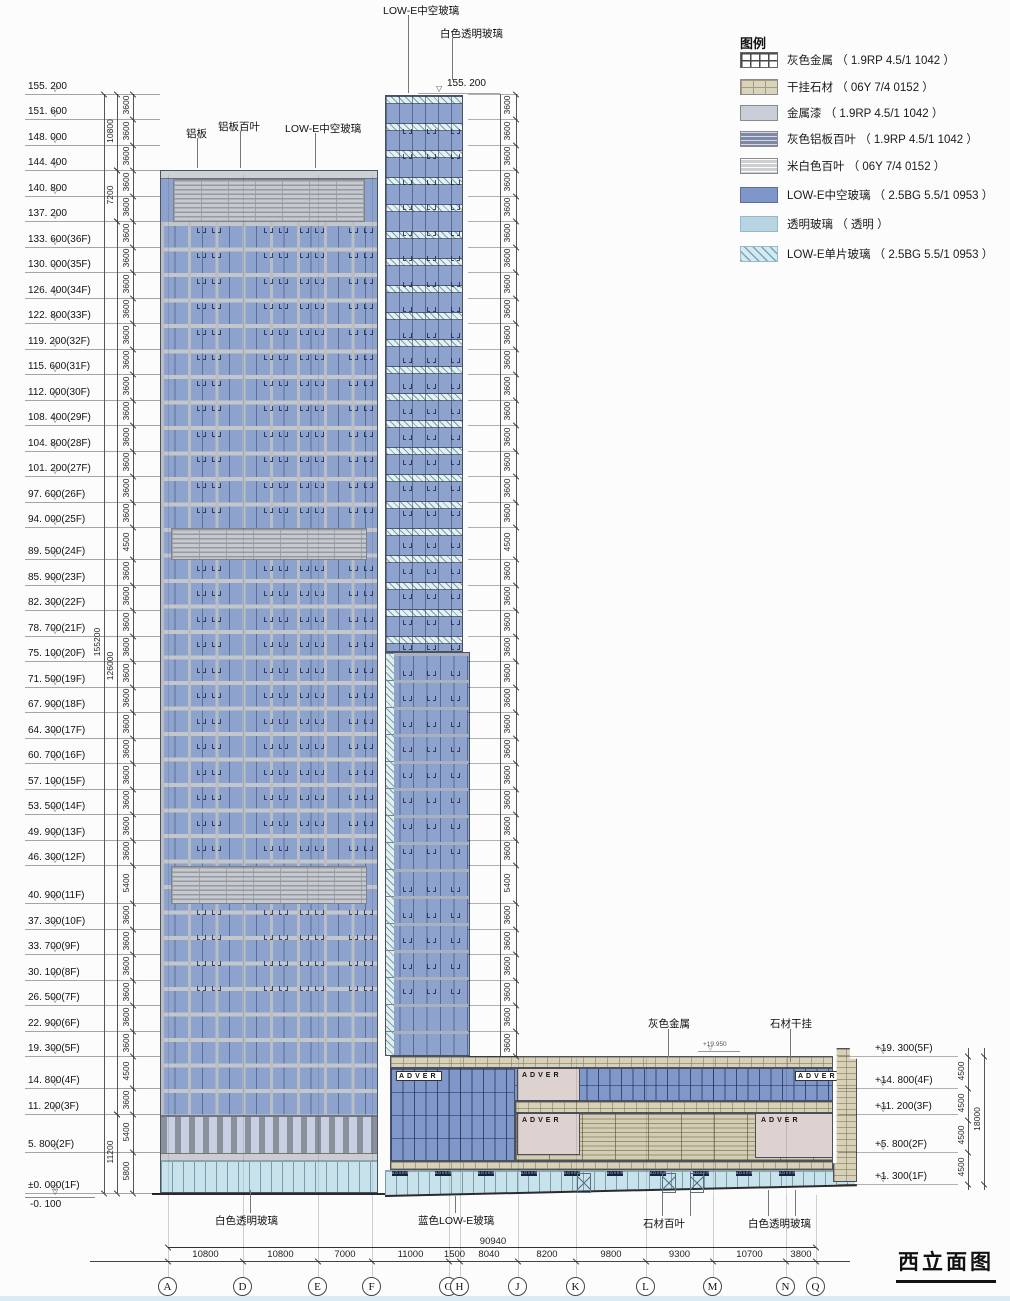  I want to click on adver-sign: ADVER, so click(781, 1120).